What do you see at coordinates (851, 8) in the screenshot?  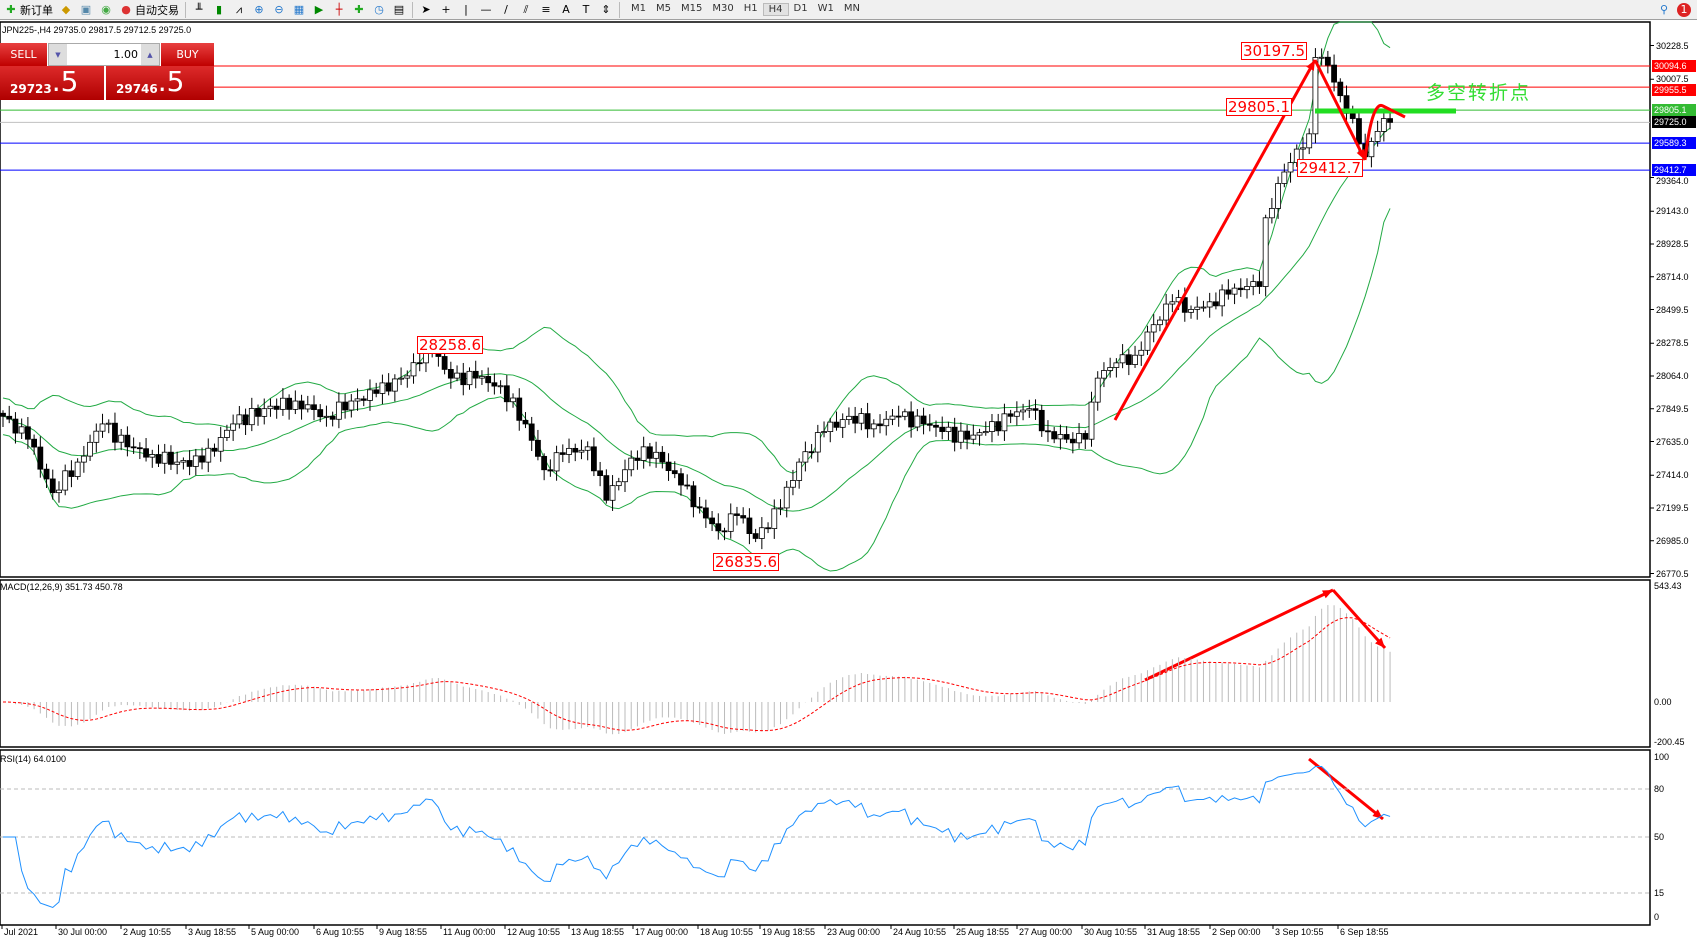 I see `timeframe-mn: MN` at bounding box center [851, 8].